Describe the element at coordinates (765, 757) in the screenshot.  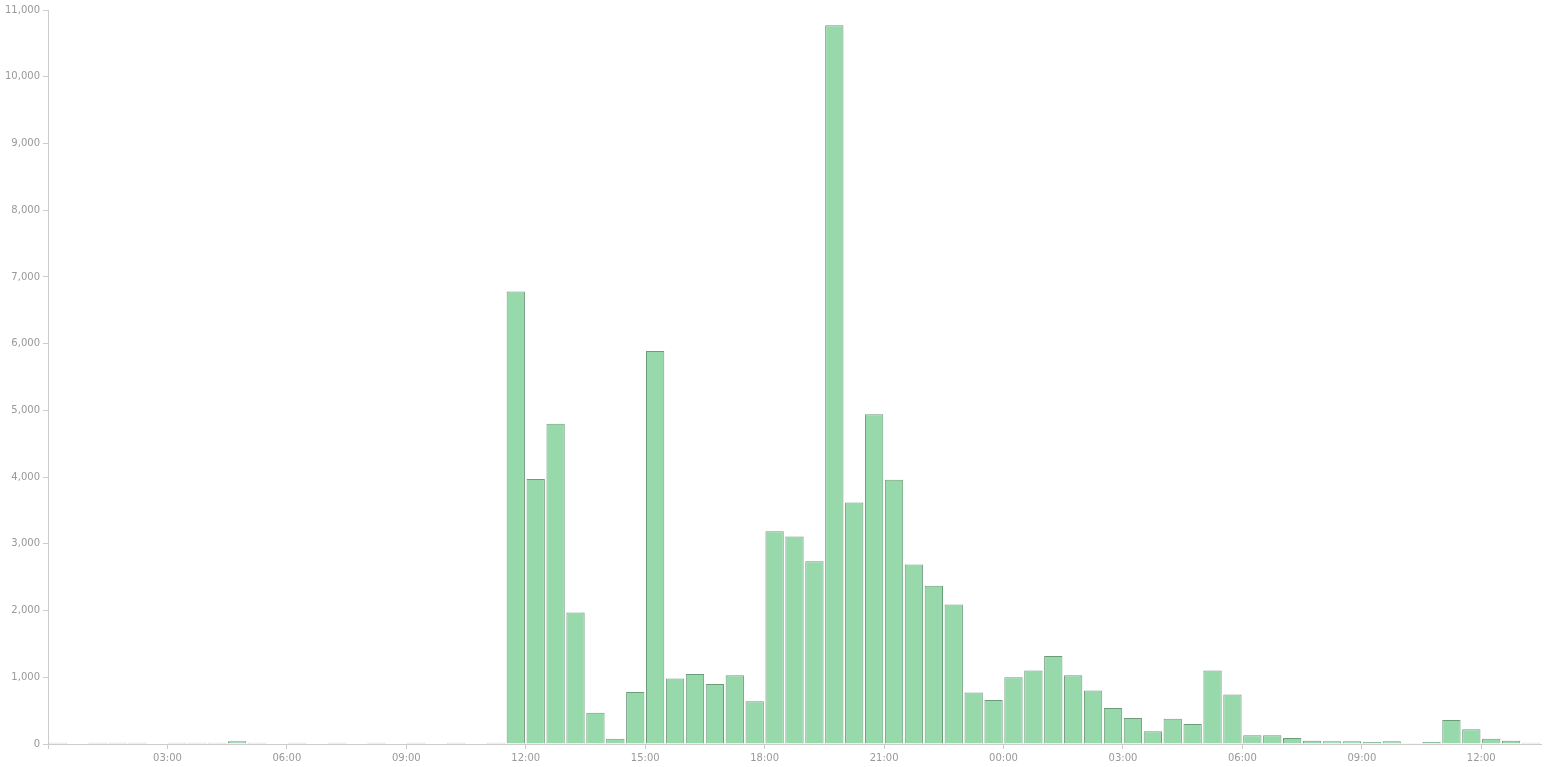
I see `x-tick-label: 18:00` at that location.